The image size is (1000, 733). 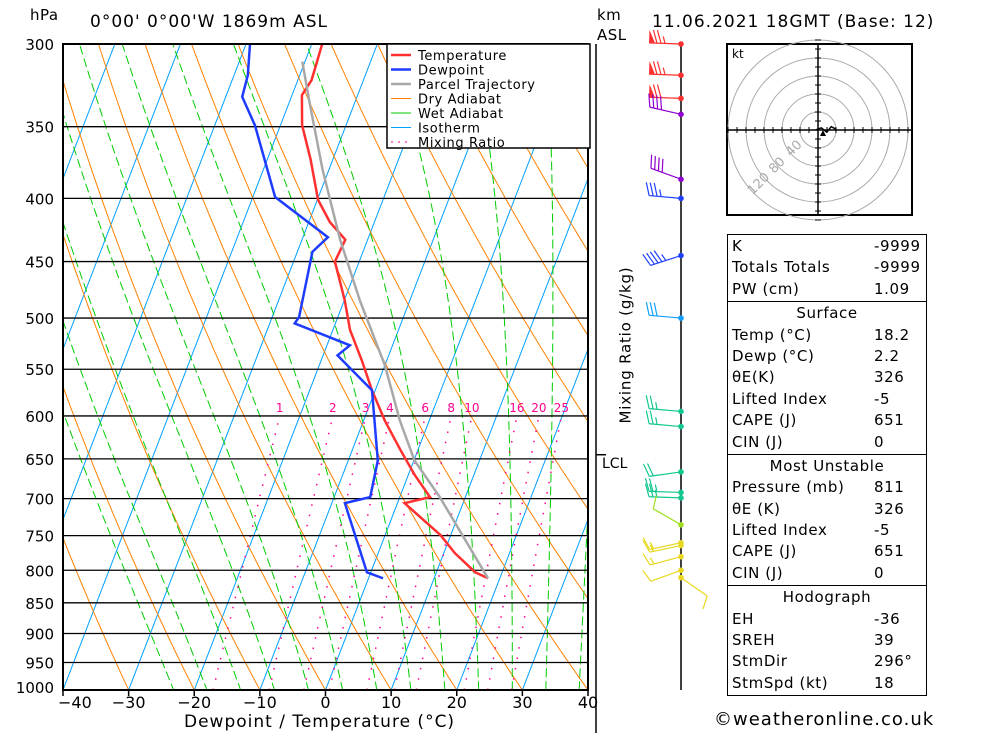 What do you see at coordinates (39, 500) in the screenshot?
I see `y-tick-label: 700` at bounding box center [39, 500].